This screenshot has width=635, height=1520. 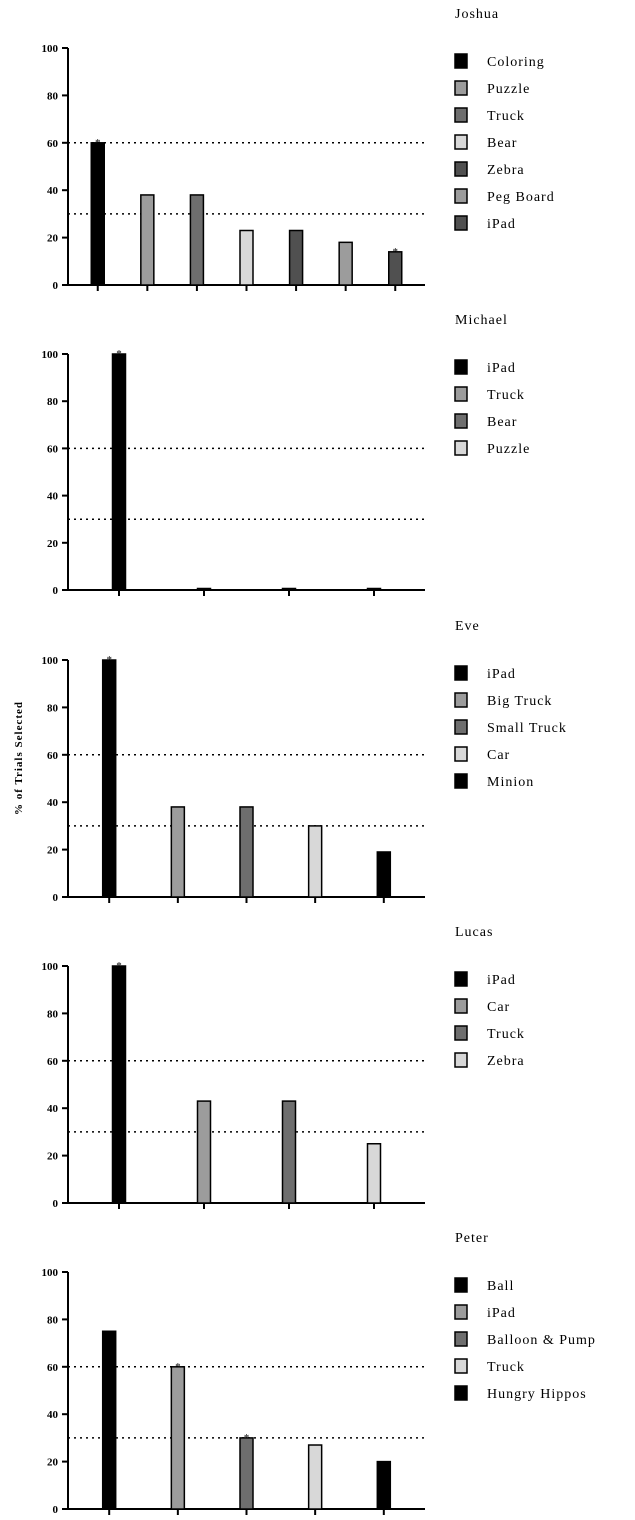 What do you see at coordinates (481, 320) in the screenshot?
I see `panel-title: Michael` at bounding box center [481, 320].